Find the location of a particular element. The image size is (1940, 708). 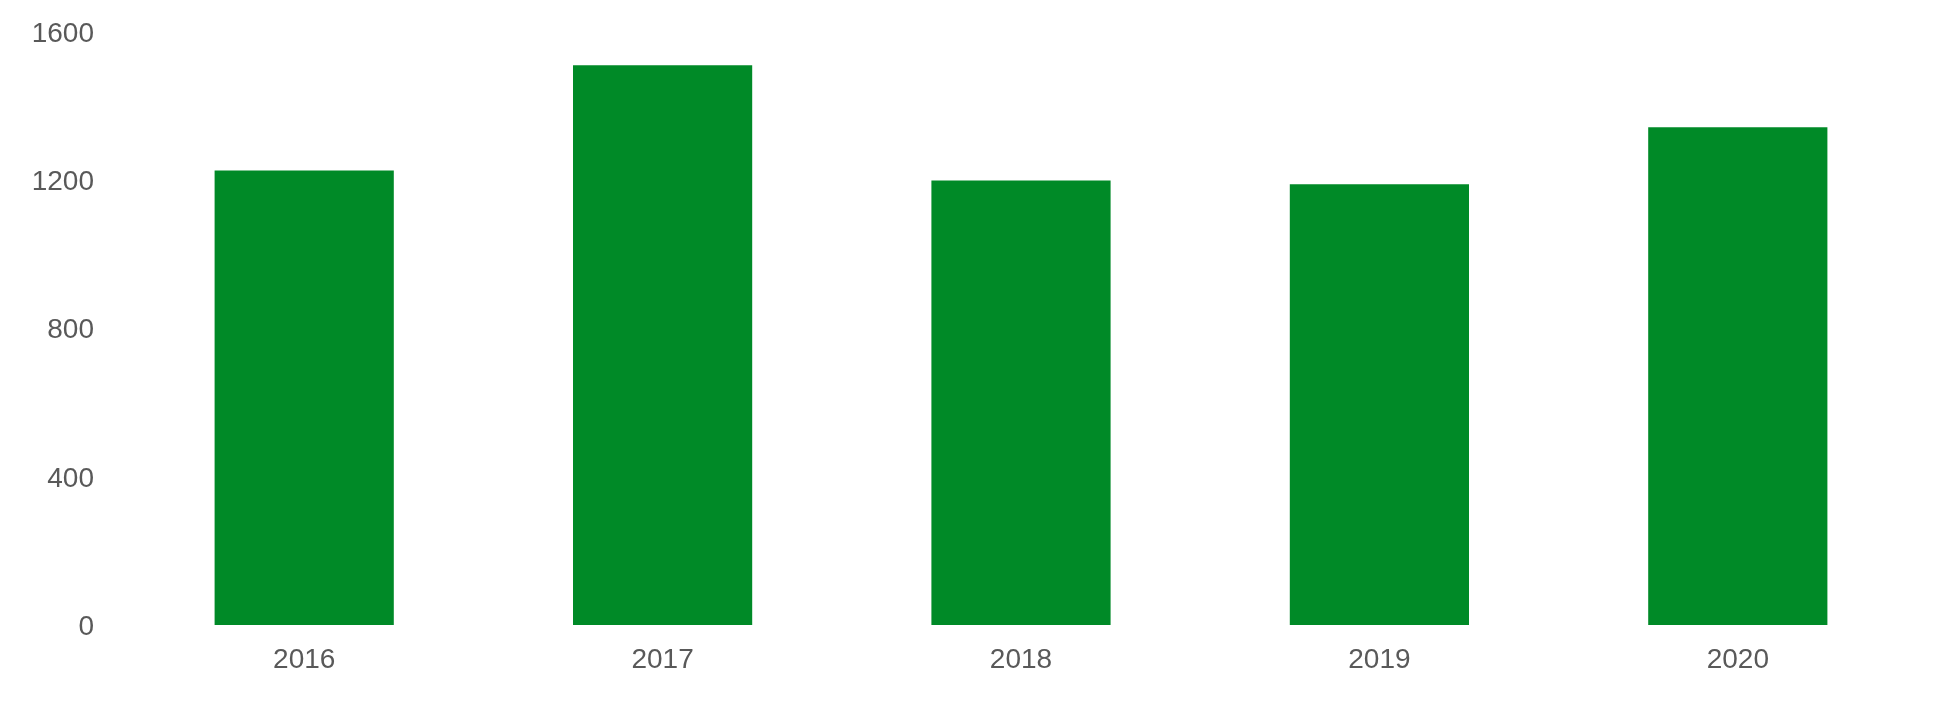

x-tick-label: 2016 is located at coordinates (304, 658).